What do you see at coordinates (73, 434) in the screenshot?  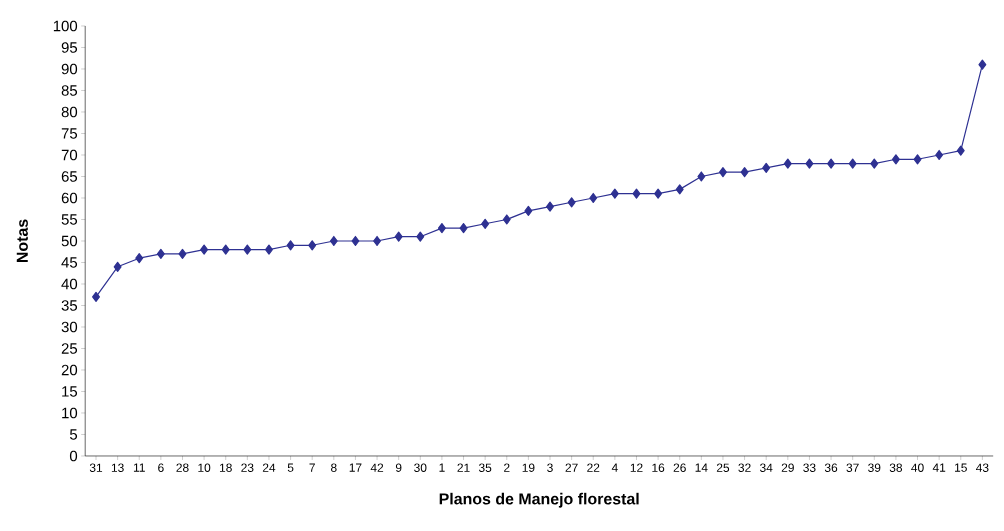 I see `y-tick-label: 5` at bounding box center [73, 434].